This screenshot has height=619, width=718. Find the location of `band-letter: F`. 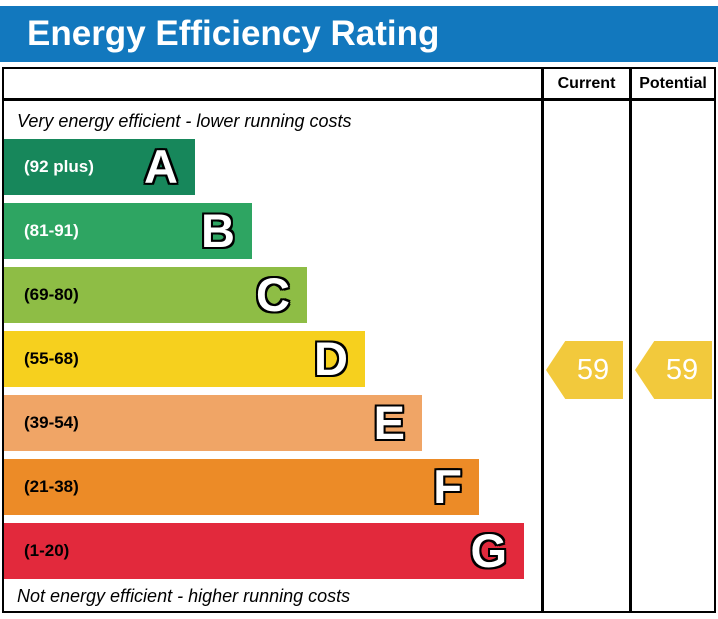

band-letter: F is located at coordinates (447, 486).